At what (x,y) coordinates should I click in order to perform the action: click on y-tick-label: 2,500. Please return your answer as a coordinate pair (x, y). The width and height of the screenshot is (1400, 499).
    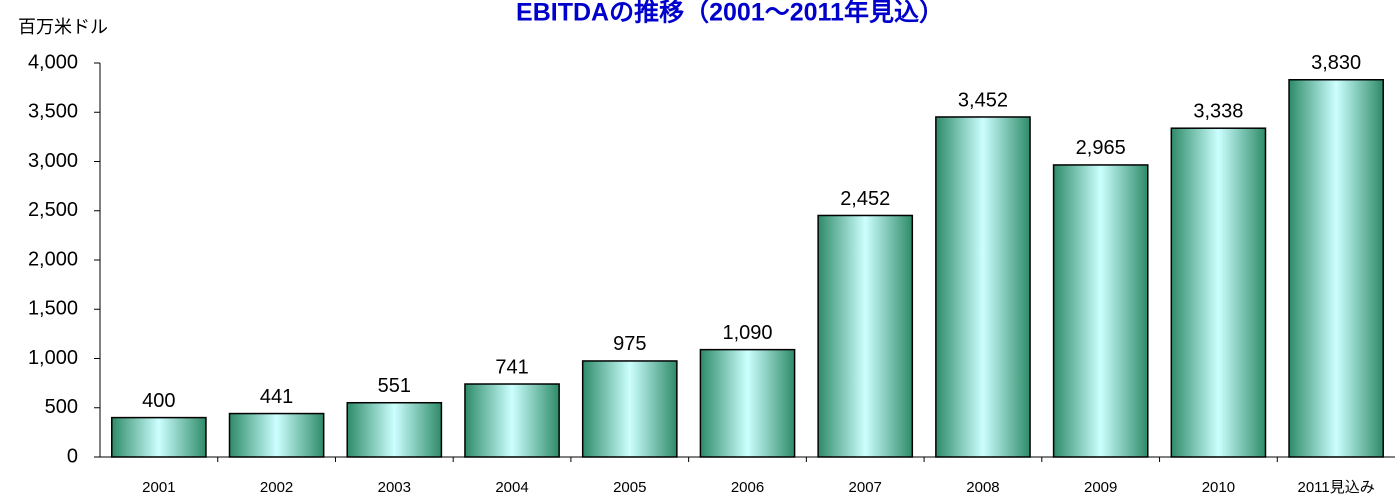
    Looking at the image, I should click on (53, 210).